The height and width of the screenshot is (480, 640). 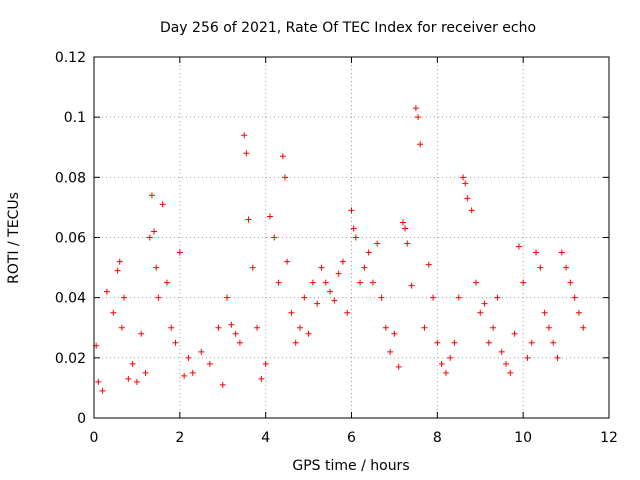 I want to click on x-tick-label: 2, so click(x=179, y=438).